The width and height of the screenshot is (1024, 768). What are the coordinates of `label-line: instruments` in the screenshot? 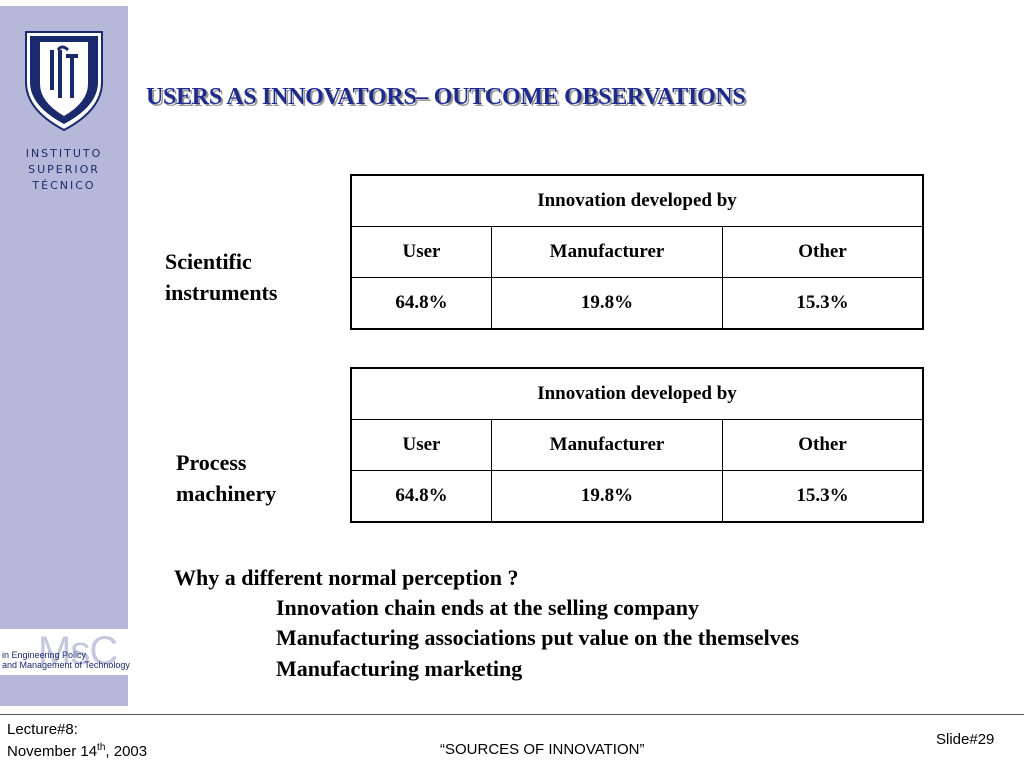 It's located at (221, 292).